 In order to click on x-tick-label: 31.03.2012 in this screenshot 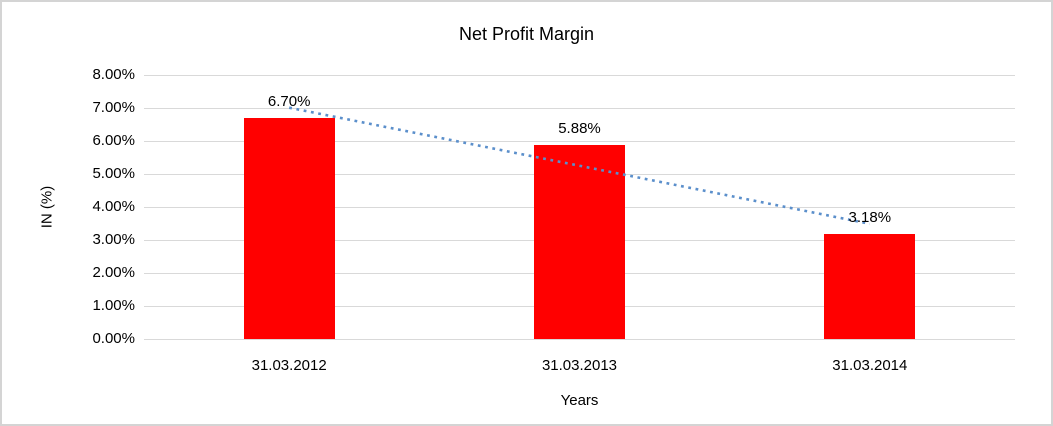, I will do `click(289, 365)`.